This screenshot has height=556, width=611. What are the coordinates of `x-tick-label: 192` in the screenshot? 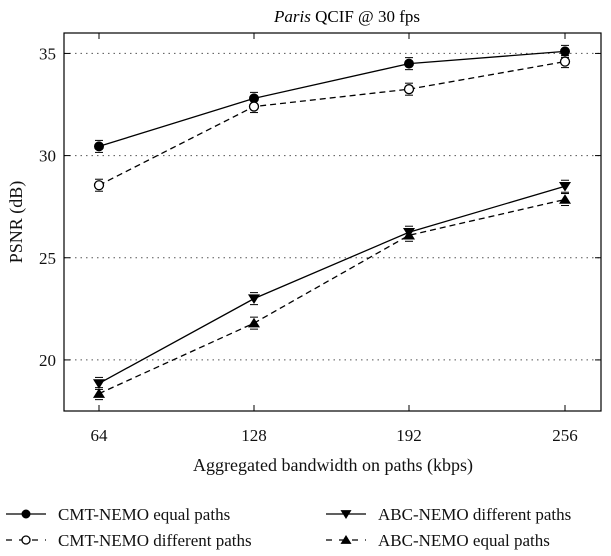 It's located at (409, 435).